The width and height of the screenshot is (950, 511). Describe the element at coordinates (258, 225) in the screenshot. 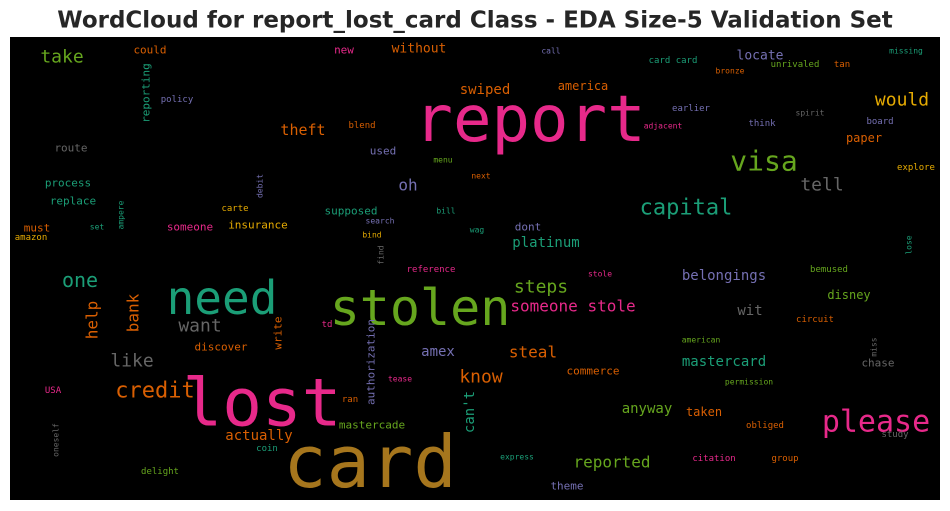

I see `word: insurance` at that location.